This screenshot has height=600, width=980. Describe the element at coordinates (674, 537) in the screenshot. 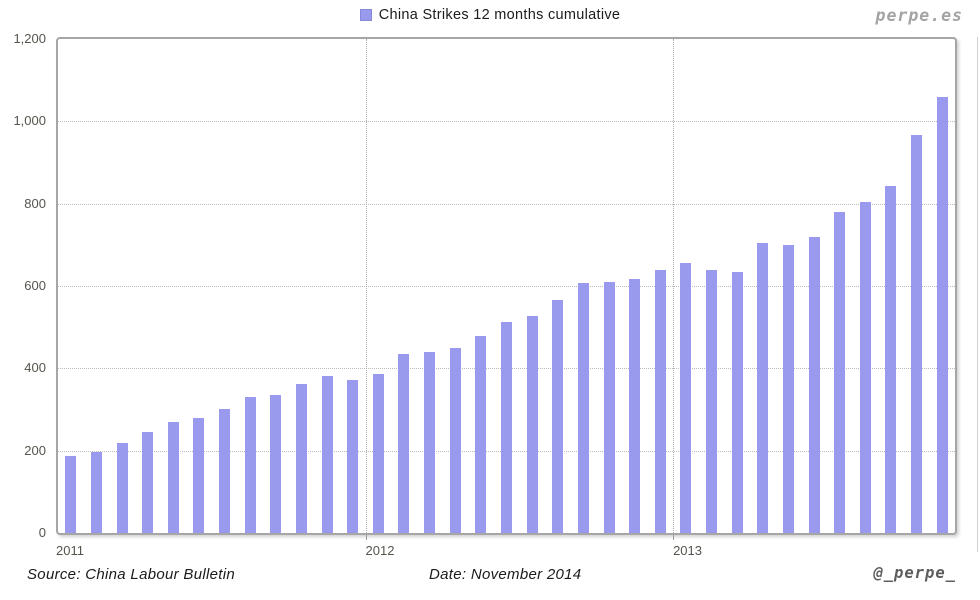

I see `x-axis-tick-2013` at that location.